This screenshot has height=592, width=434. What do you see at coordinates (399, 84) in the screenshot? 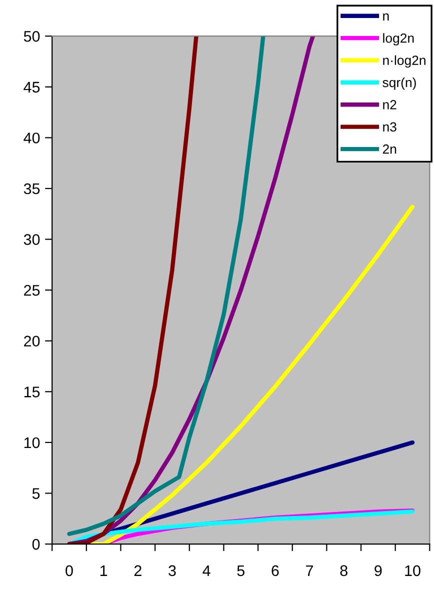
I see `legend-label: sqr(n)` at bounding box center [399, 84].